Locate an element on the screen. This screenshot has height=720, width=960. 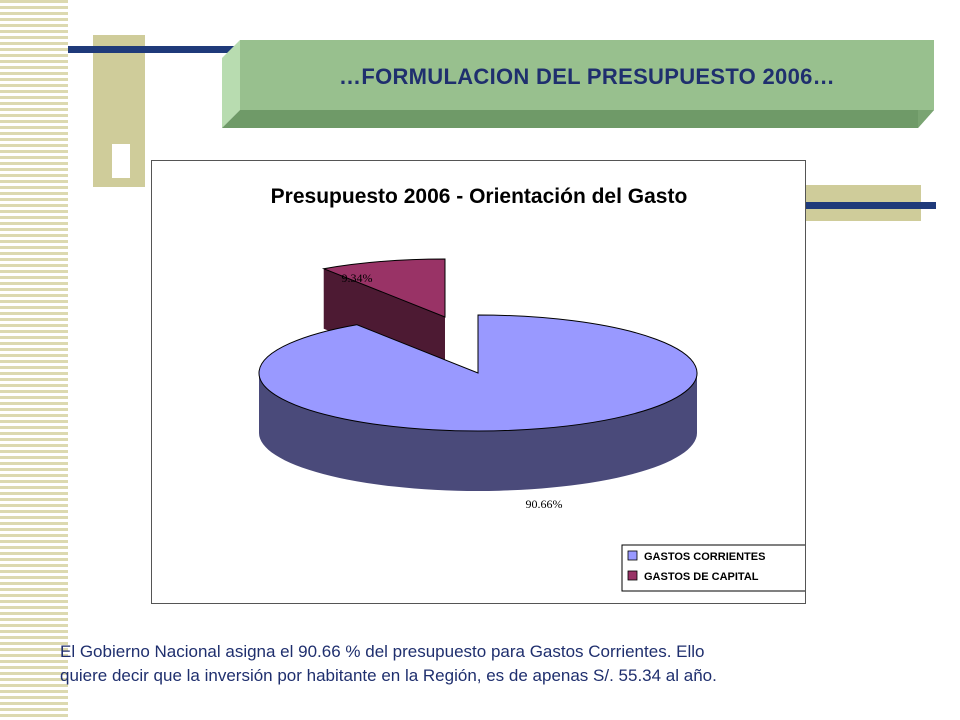
chart-legend: GASTOS CORRIENTES GASTOS DE CAPITAL is located at coordinates (713, 568).